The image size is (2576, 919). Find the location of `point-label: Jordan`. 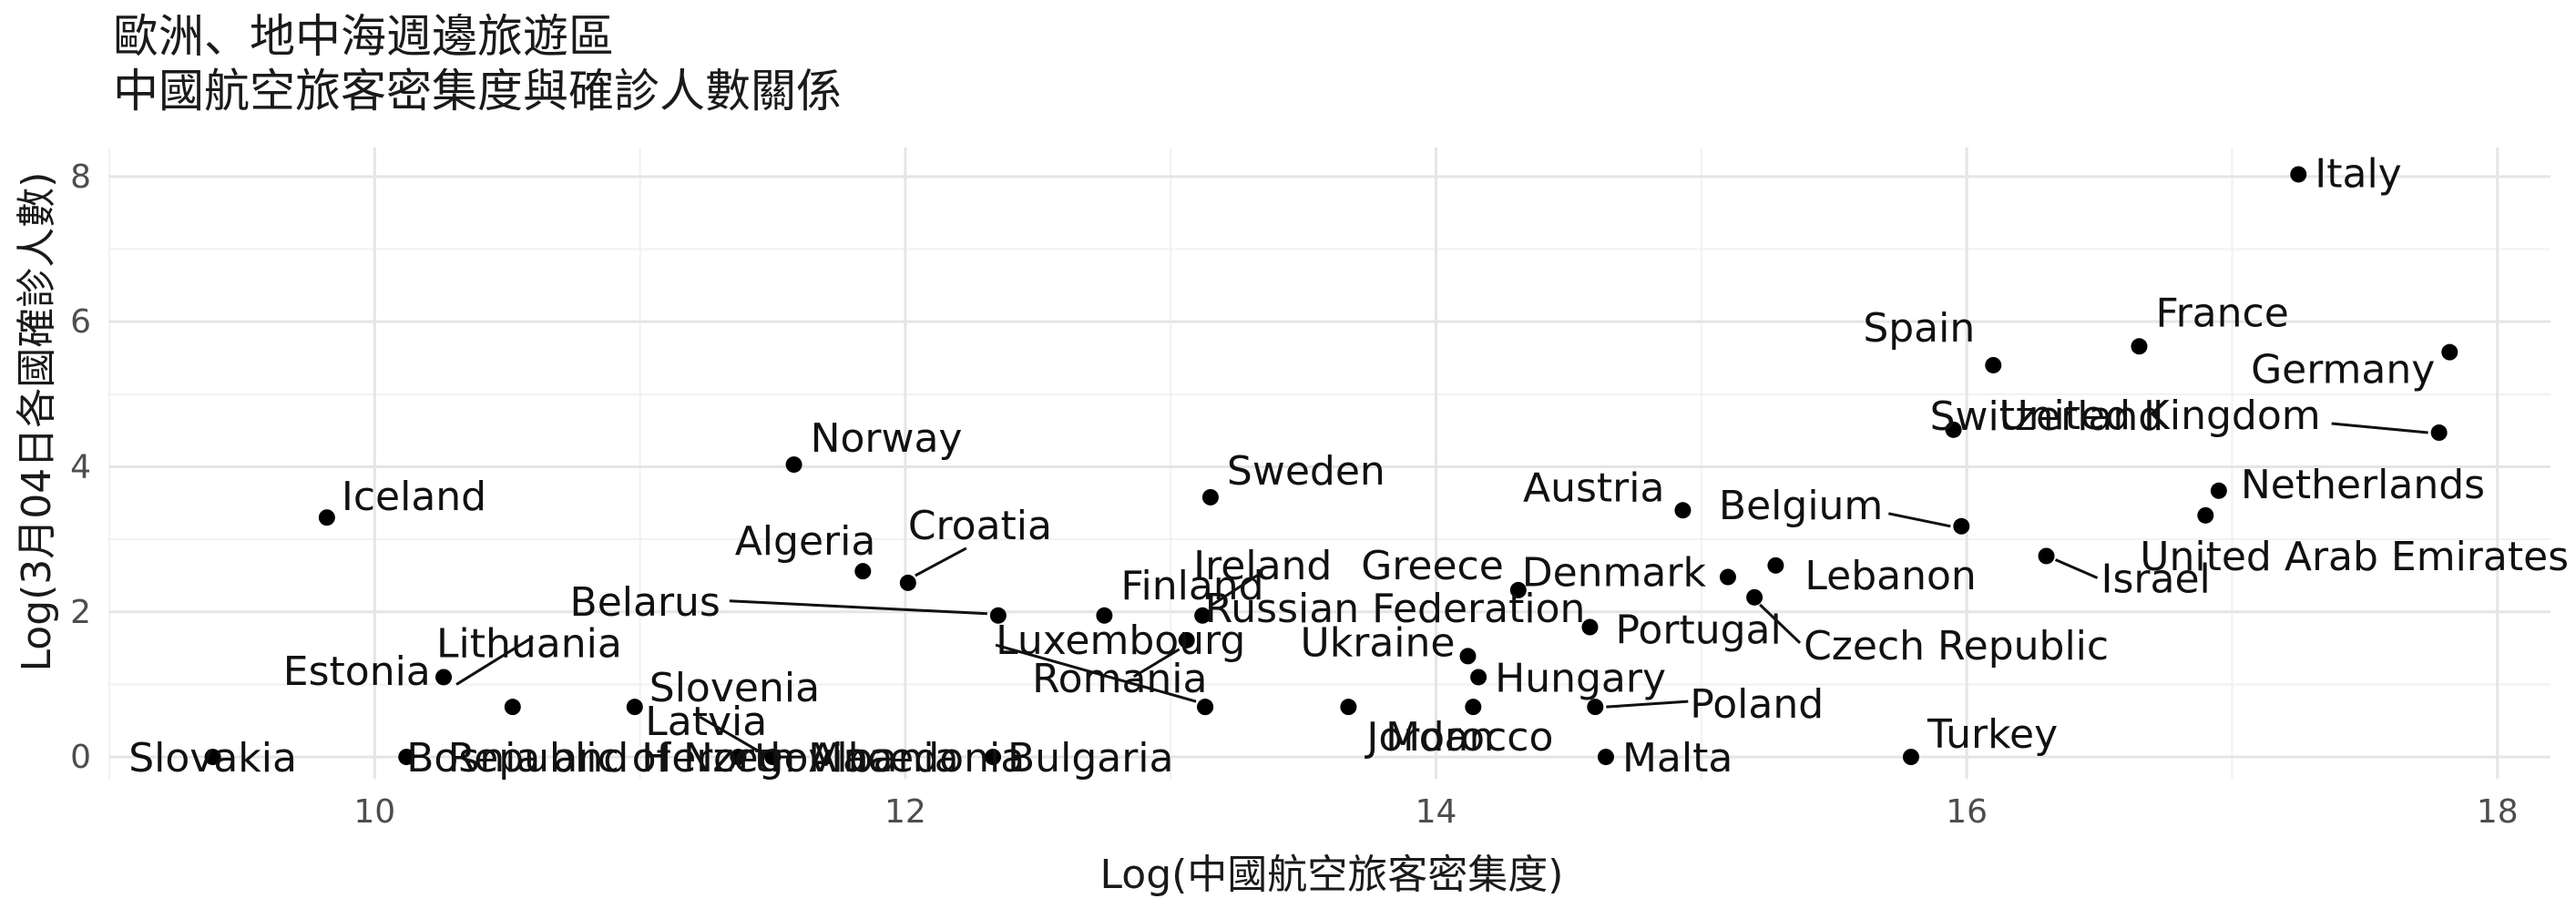

point-label: Jordan is located at coordinates (1429, 737).